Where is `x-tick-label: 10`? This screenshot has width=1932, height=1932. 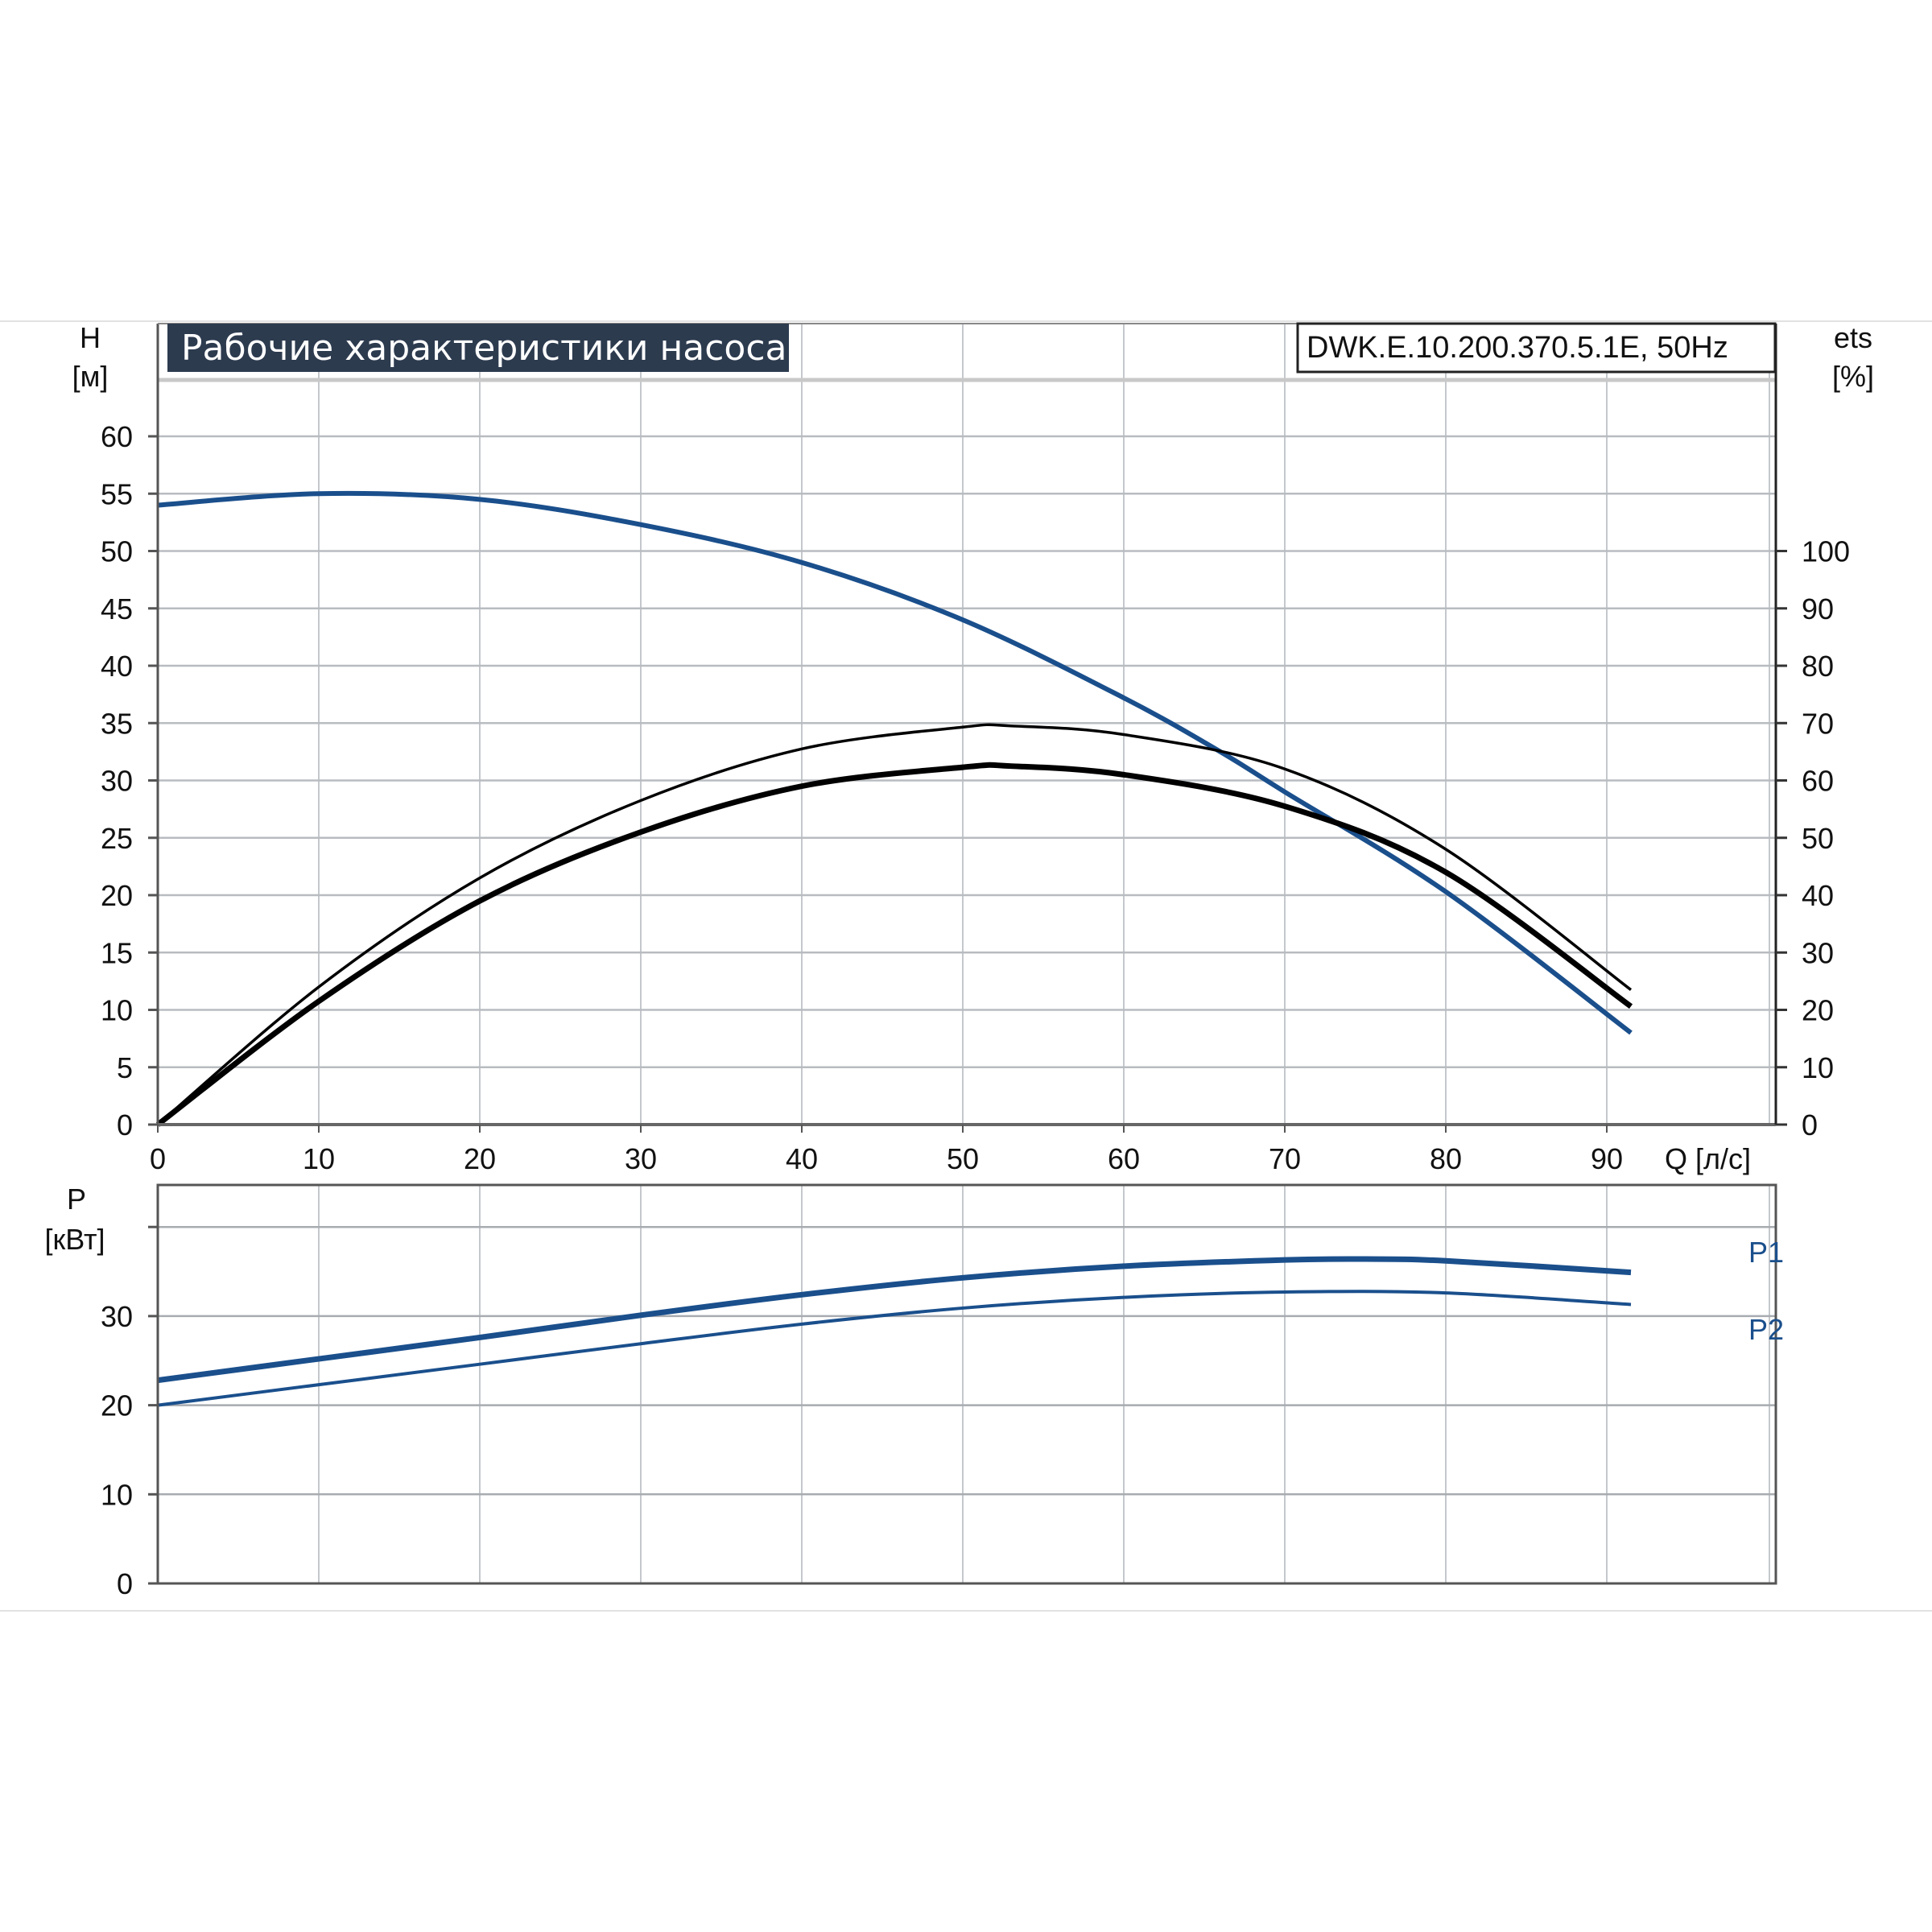
x-tick-label: 10 is located at coordinates (319, 1158).